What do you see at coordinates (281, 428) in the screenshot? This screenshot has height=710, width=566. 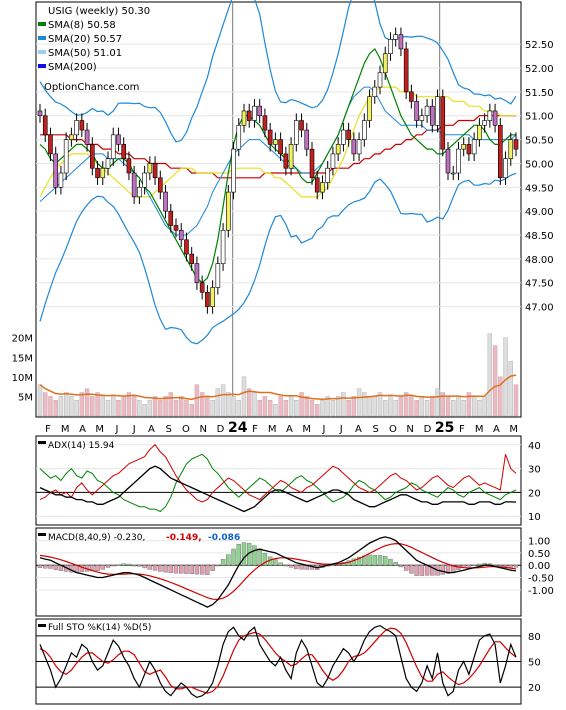 I see `x-axis-labels: F M A M J J A S O N D 24 F M A M J J A S O N D 25 F M A M` at bounding box center [281, 428].